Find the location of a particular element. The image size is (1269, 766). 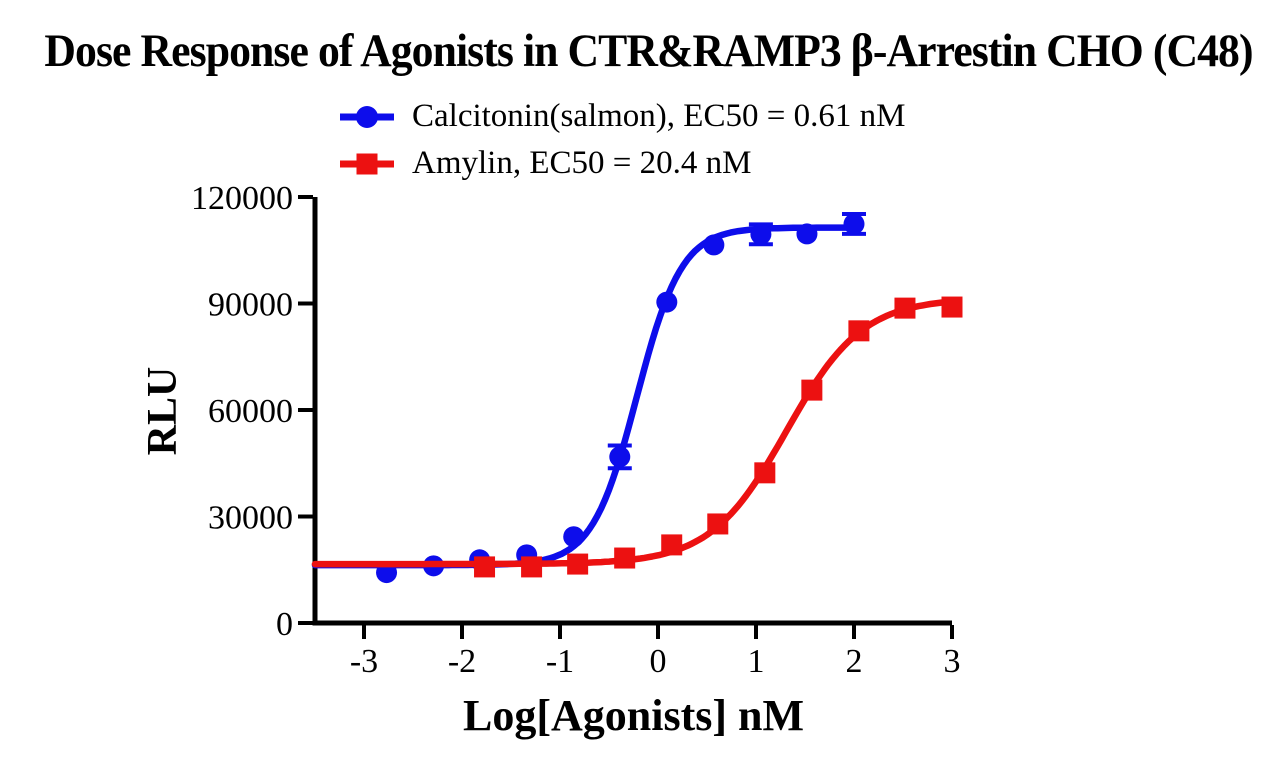

y-tick-label: 120000 is located at coordinates (242, 198).